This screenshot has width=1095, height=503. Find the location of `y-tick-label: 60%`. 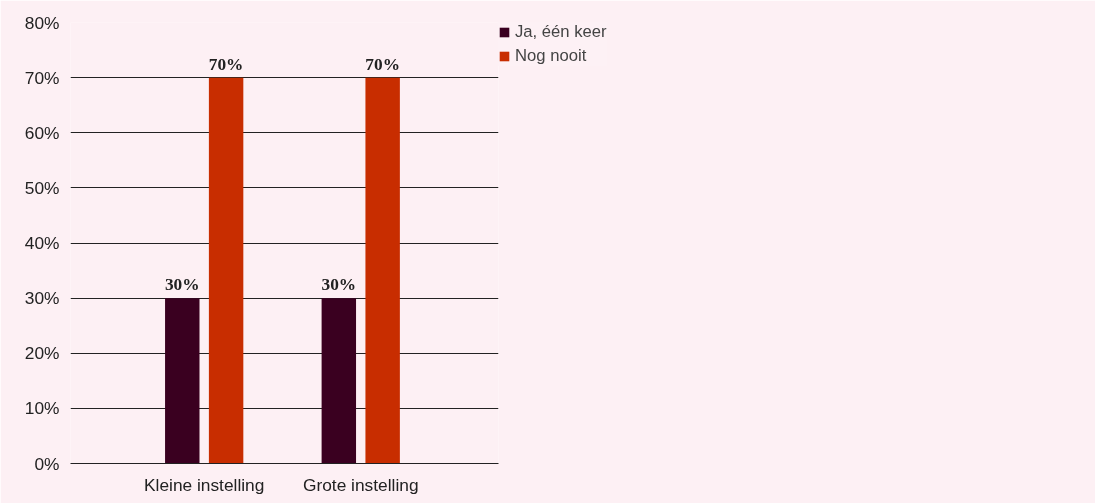

y-tick-label: 60% is located at coordinates (42, 132).